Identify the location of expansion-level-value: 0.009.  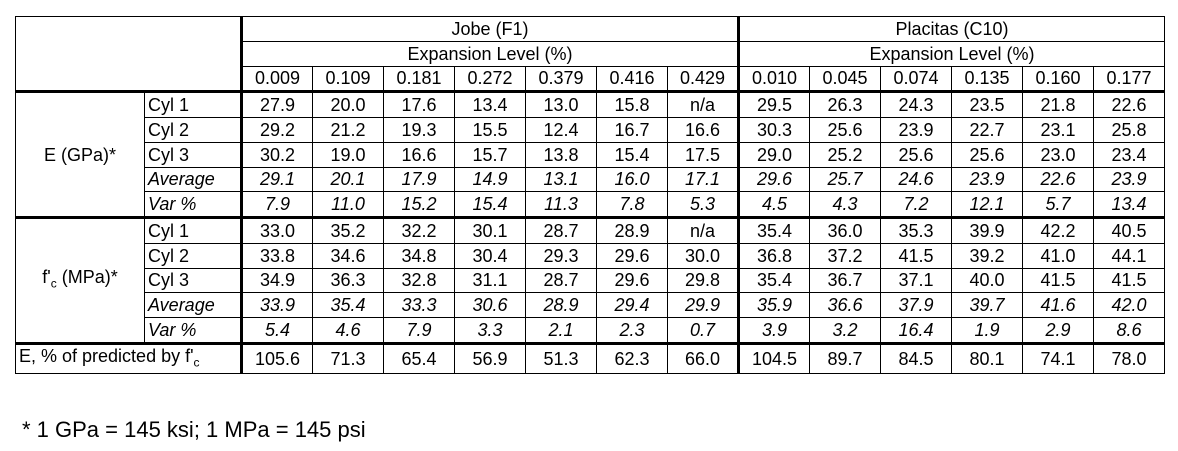
(277, 79).